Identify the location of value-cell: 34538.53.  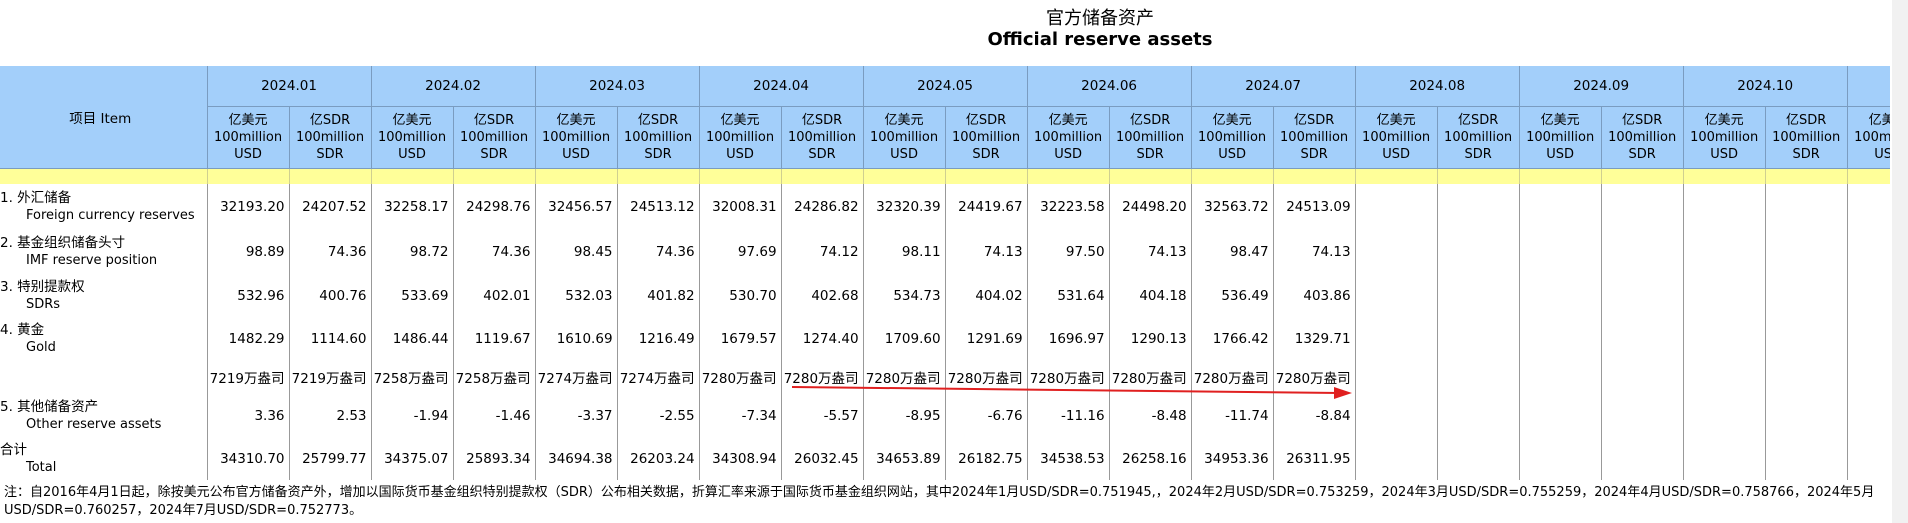
(1068, 458).